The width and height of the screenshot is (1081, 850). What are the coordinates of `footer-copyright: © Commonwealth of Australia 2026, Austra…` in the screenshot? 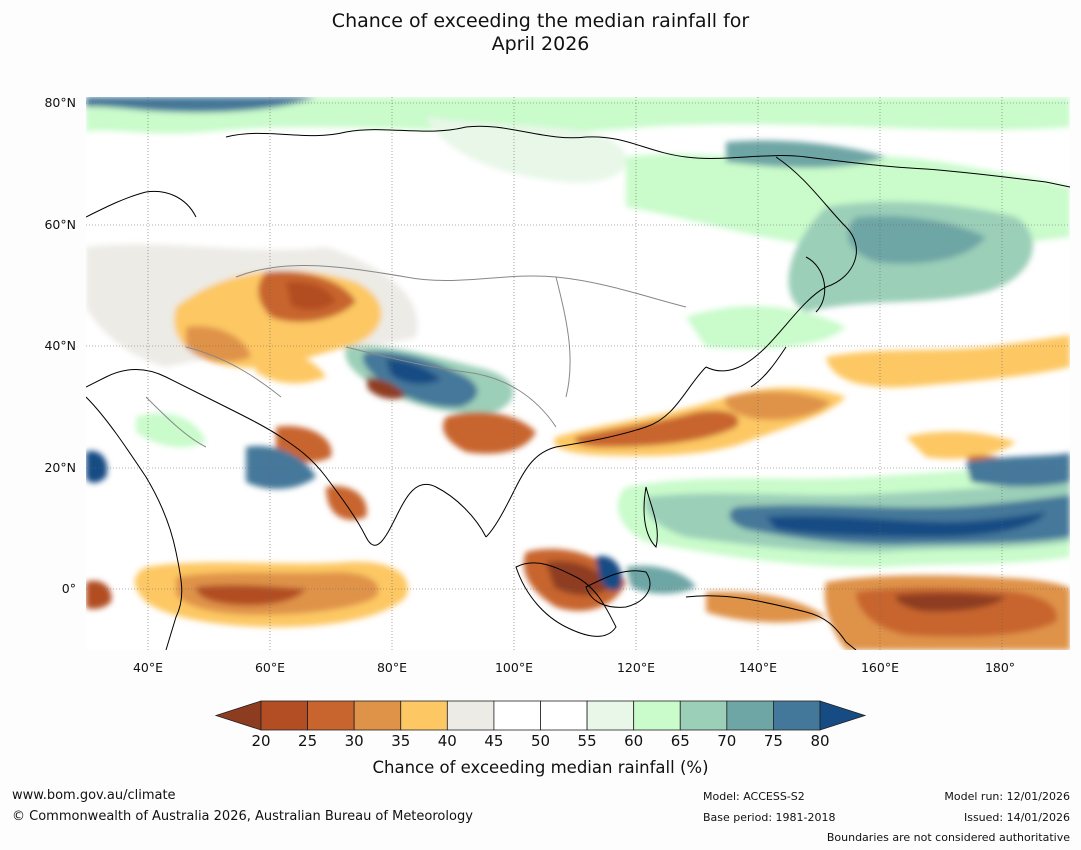 It's located at (242, 816).